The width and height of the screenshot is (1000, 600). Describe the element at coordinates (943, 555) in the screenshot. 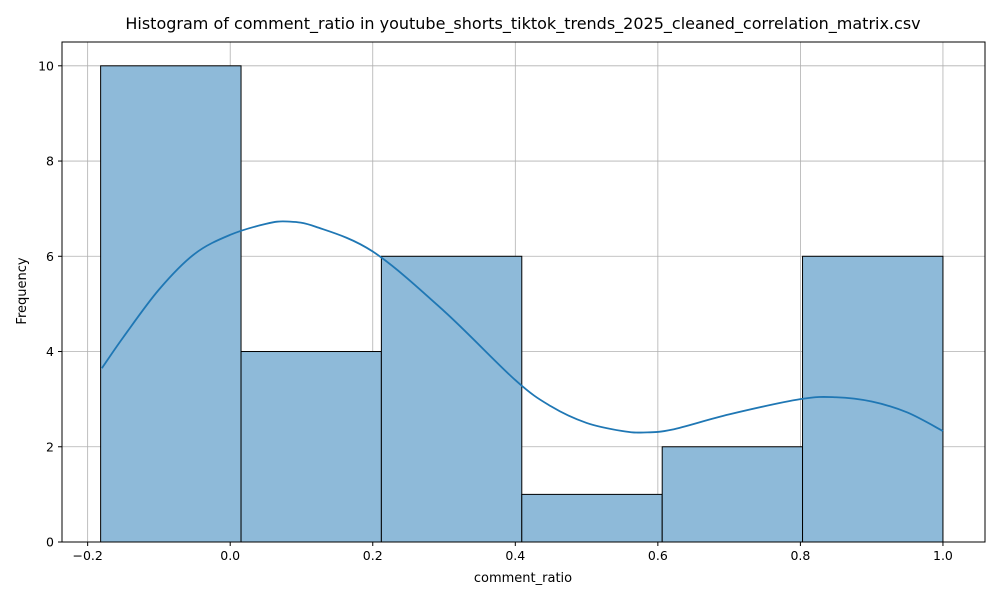

I see `x-tick-label: 1.0` at that location.